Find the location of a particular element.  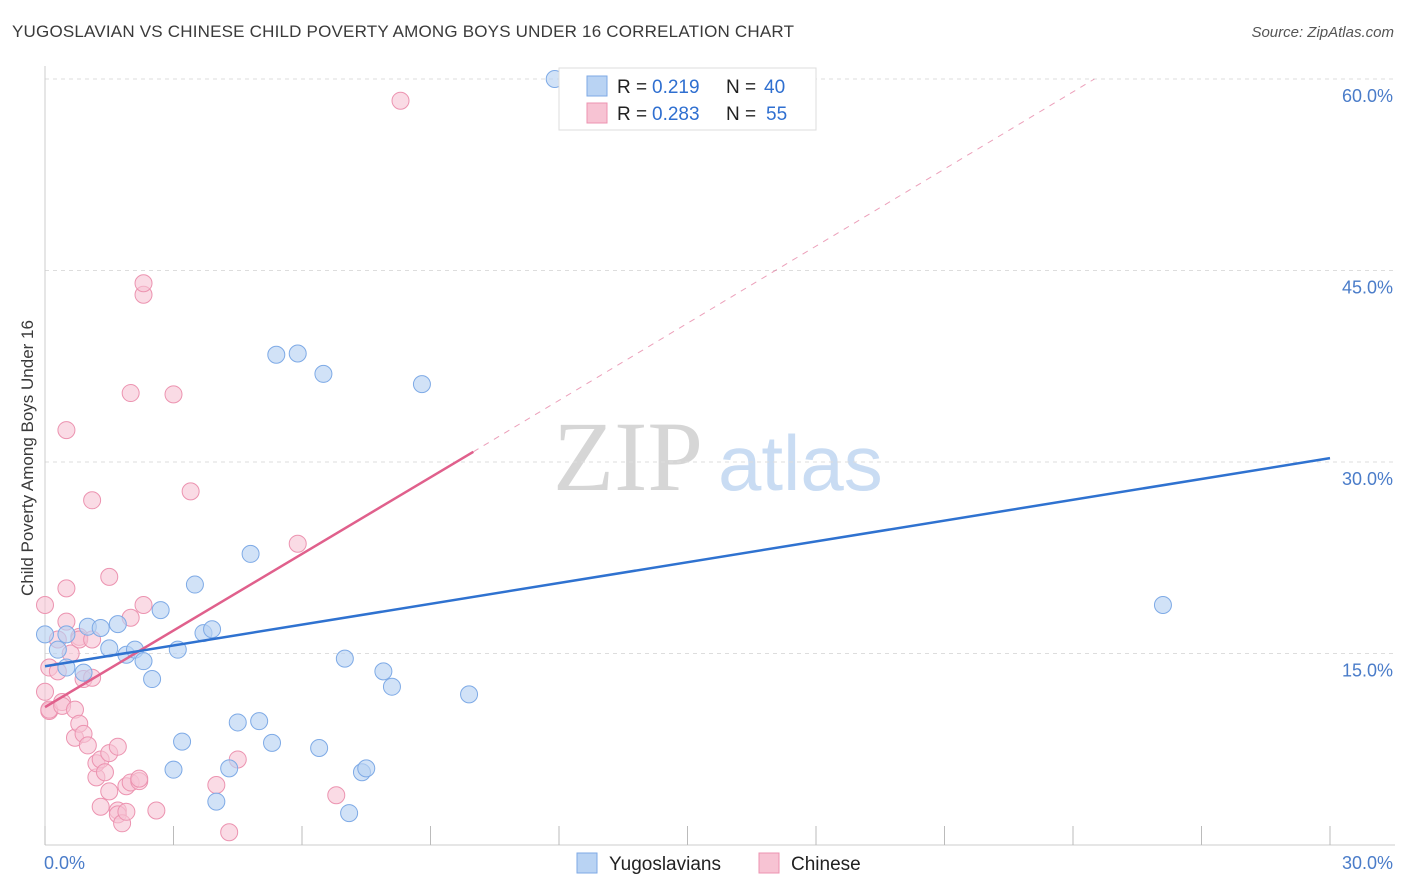

bottom-legend: Yugoslavians Chinese is located at coordinates (718, 863).